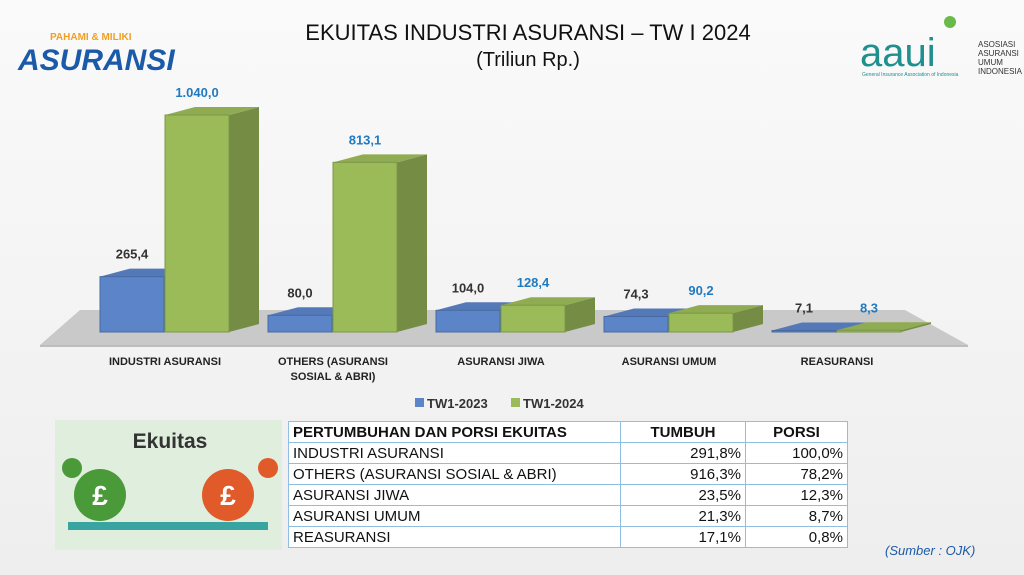 Image resolution: width=1024 pixels, height=575 pixels. What do you see at coordinates (299, 292) in the screenshot?
I see `value-label: 80,0` at bounding box center [299, 292].